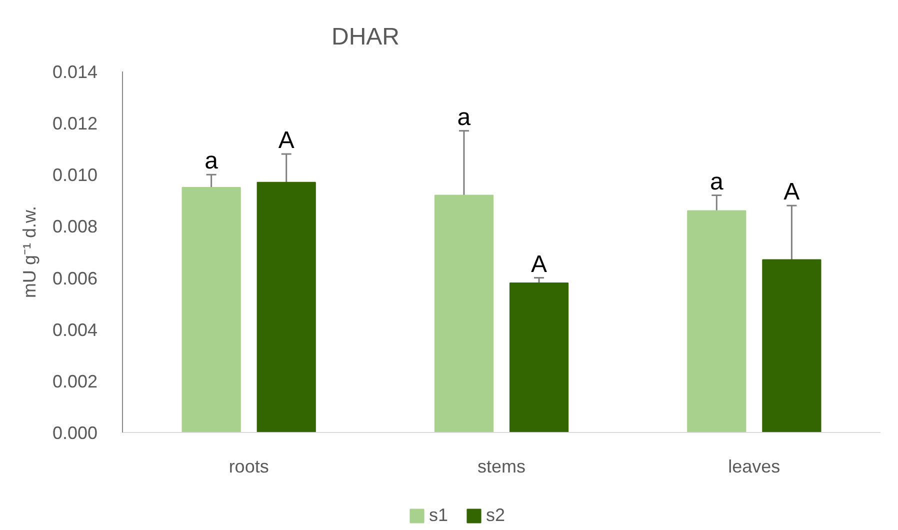  Describe the element at coordinates (75, 175) in the screenshot. I see `y-tick-label: 0.010` at that location.